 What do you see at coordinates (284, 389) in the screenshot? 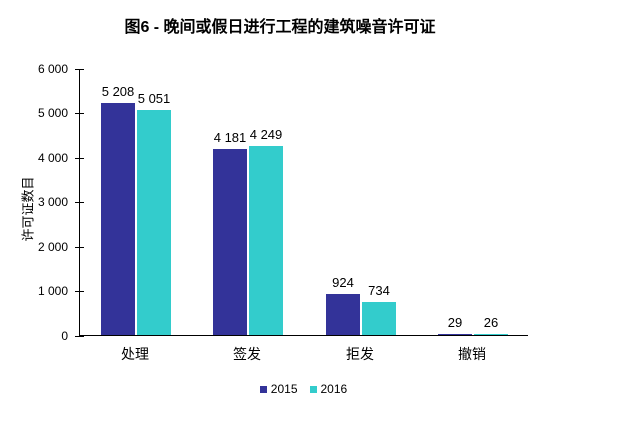
I see `legend-label: 2015` at bounding box center [284, 389].